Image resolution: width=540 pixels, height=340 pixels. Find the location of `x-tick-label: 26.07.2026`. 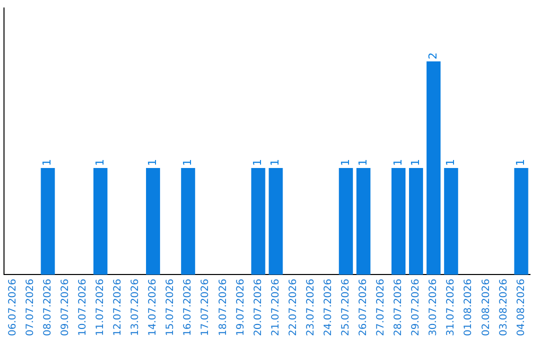

x-tick-label: 26.07.2026 is located at coordinates (364, 307).